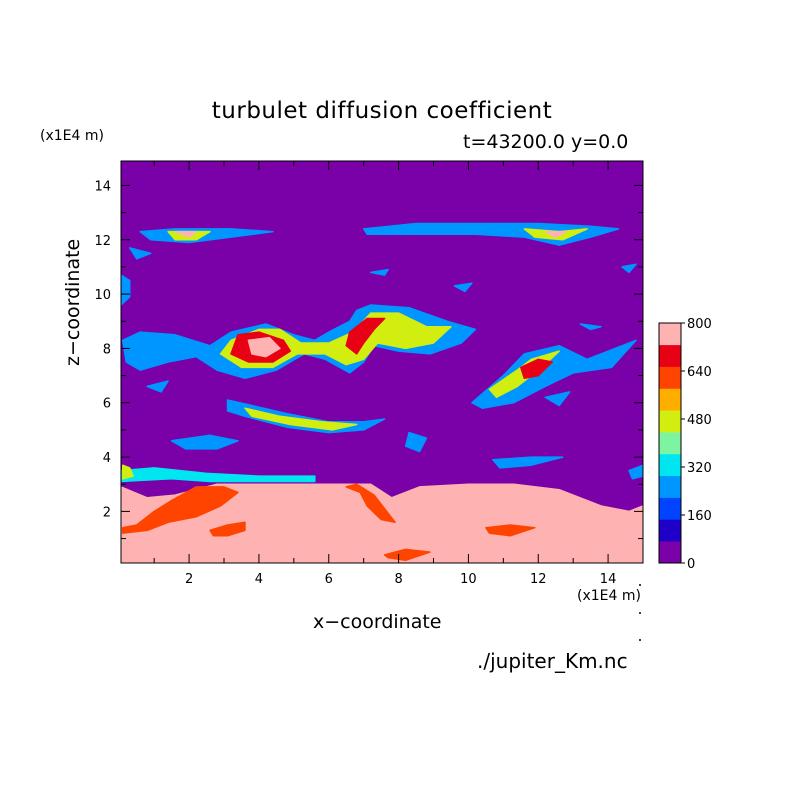 The image size is (804, 804). What do you see at coordinates (468, 579) in the screenshot?
I see `x-tick-label: 10` at bounding box center [468, 579].